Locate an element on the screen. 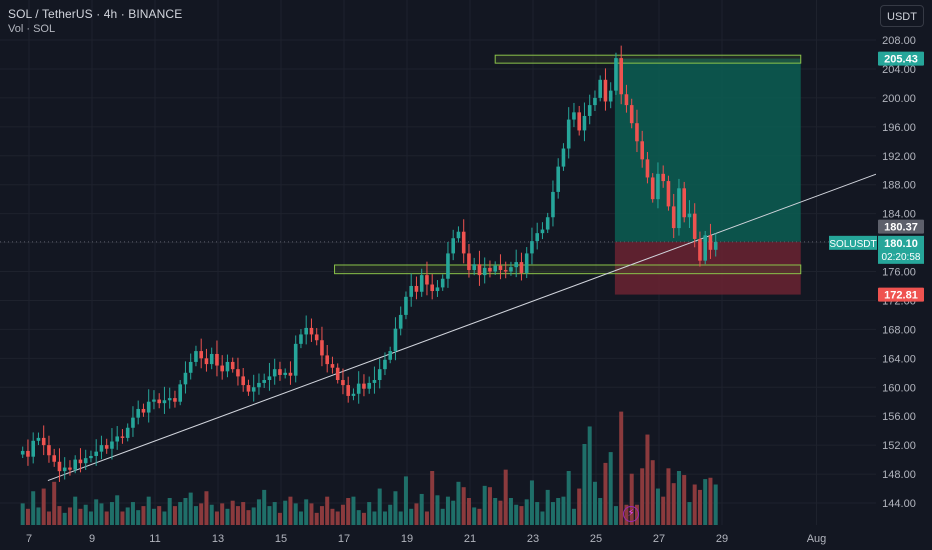  symbol-title: SOL / TetherUS · 4h · BINANCE is located at coordinates (95, 14).